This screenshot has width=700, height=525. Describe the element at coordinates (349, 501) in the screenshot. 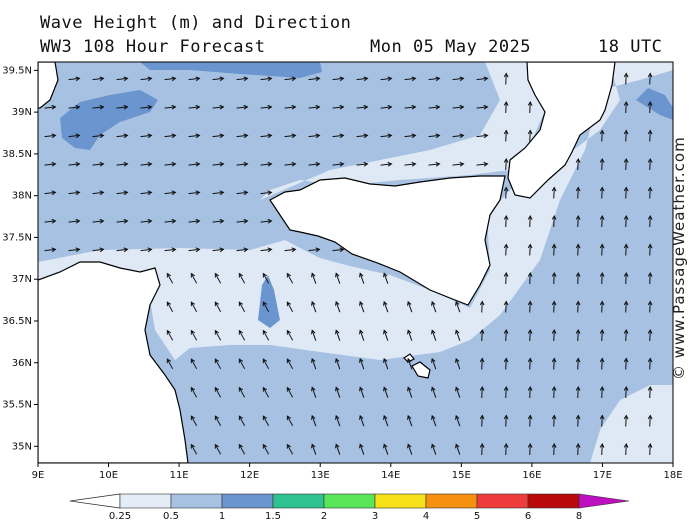

I see `legend-swatch` at that location.